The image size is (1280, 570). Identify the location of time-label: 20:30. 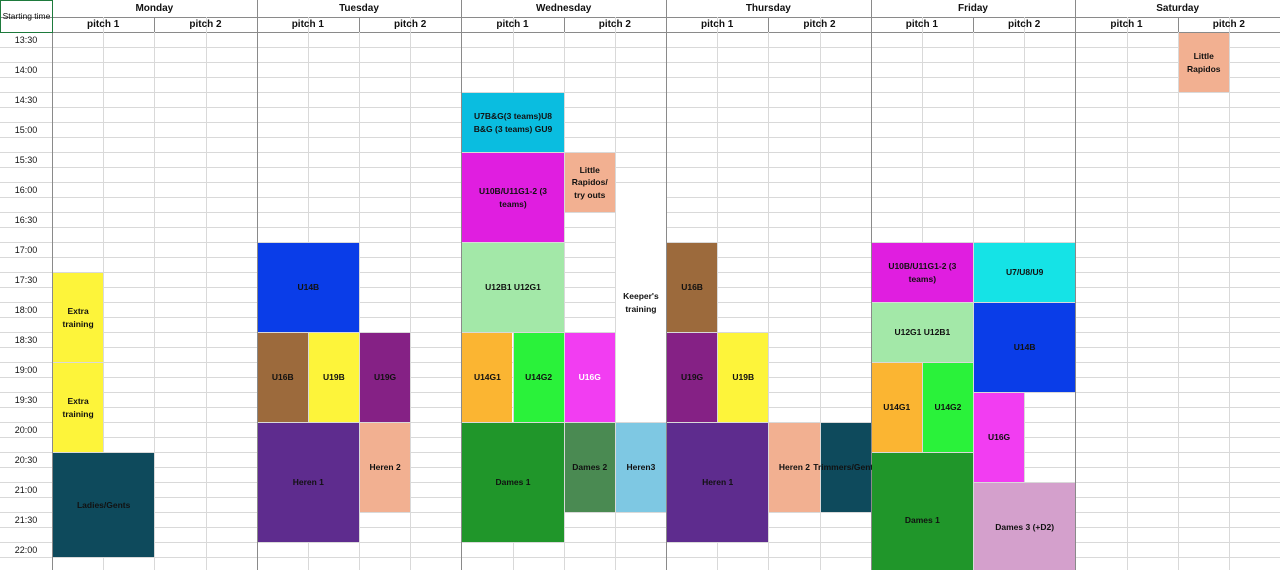
(26, 460).